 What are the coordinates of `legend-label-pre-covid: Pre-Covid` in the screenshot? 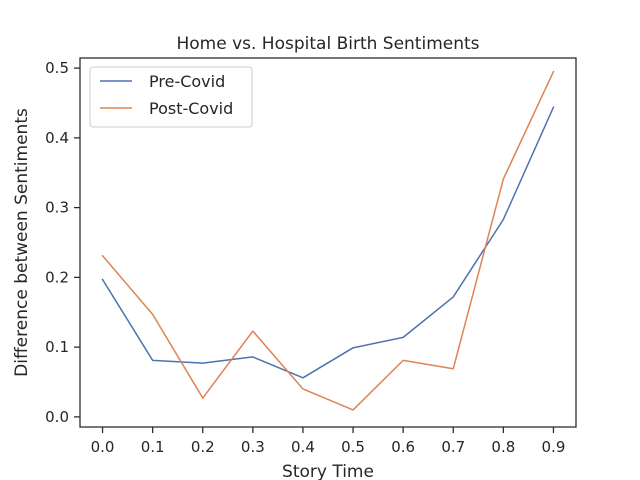 It's located at (187, 81).